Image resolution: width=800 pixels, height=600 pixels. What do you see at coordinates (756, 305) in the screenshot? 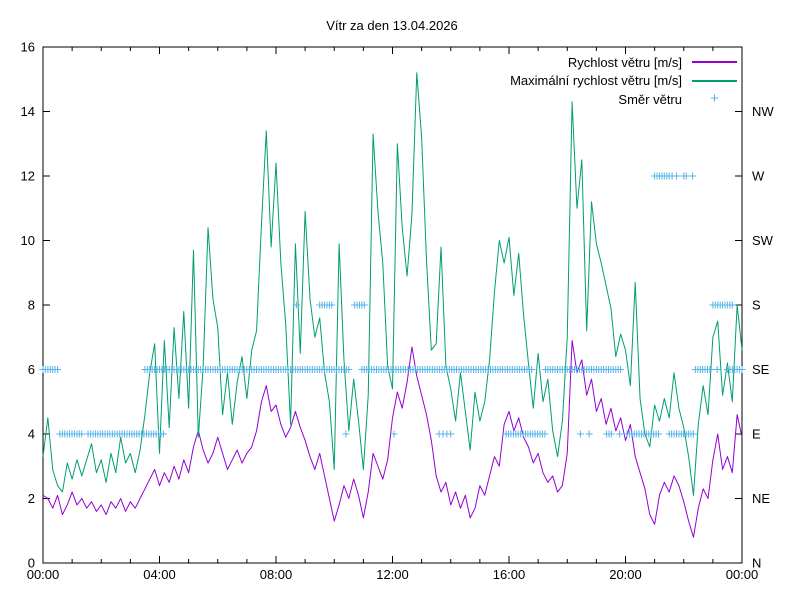
I see `y-right-compass-label: S` at bounding box center [756, 305].